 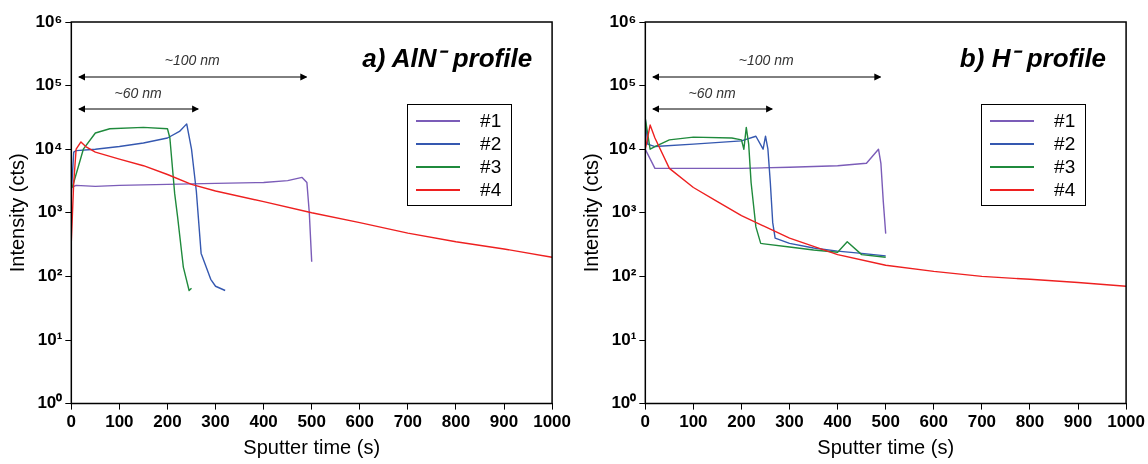 I want to click on text: a) AlN⁻ profile, so click(x=447, y=58).